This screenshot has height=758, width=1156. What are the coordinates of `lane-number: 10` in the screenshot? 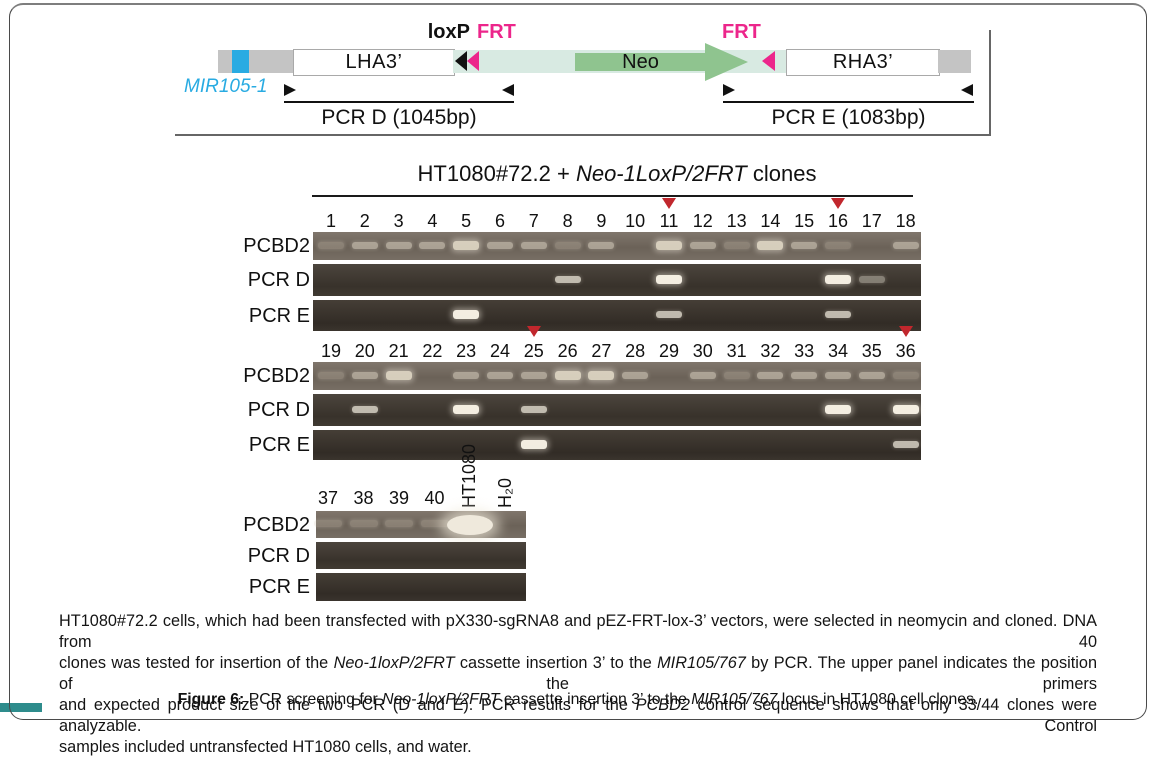 It's located at (635, 221).